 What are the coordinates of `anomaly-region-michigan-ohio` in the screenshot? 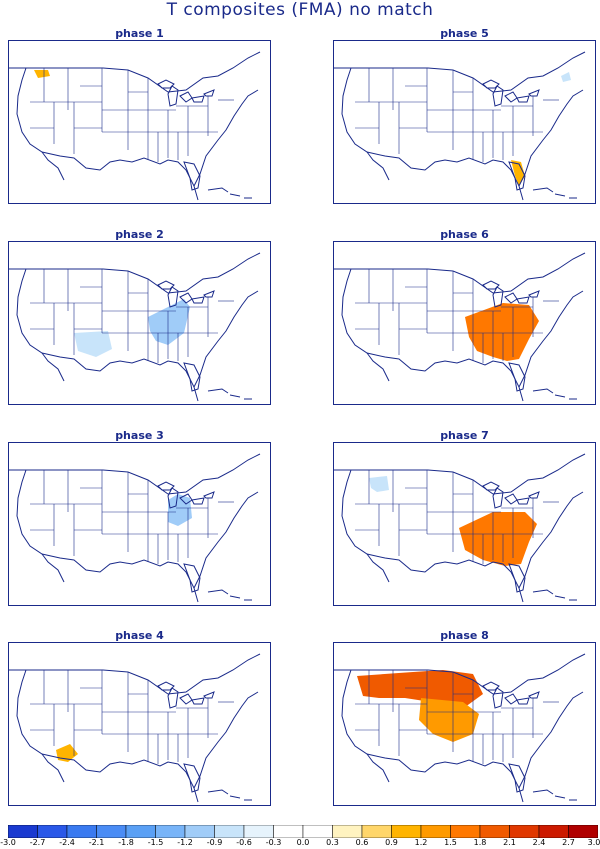 It's located at (180, 510).